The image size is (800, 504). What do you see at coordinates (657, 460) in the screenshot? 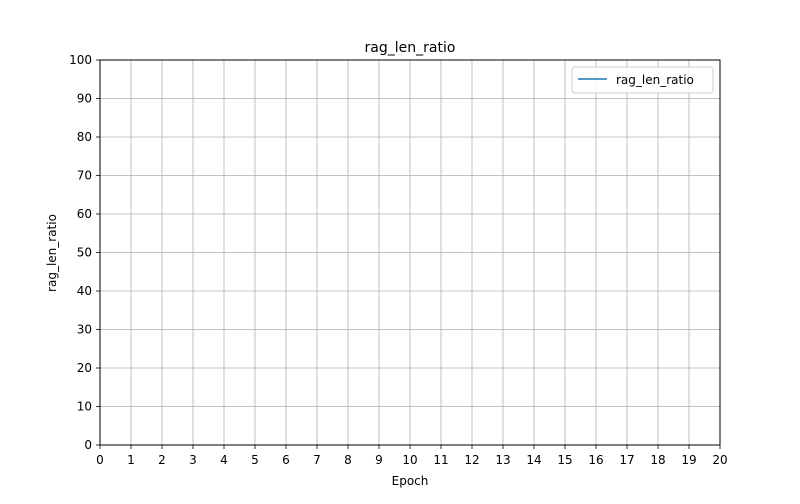
I see `x-tick-label: 18` at bounding box center [657, 460].